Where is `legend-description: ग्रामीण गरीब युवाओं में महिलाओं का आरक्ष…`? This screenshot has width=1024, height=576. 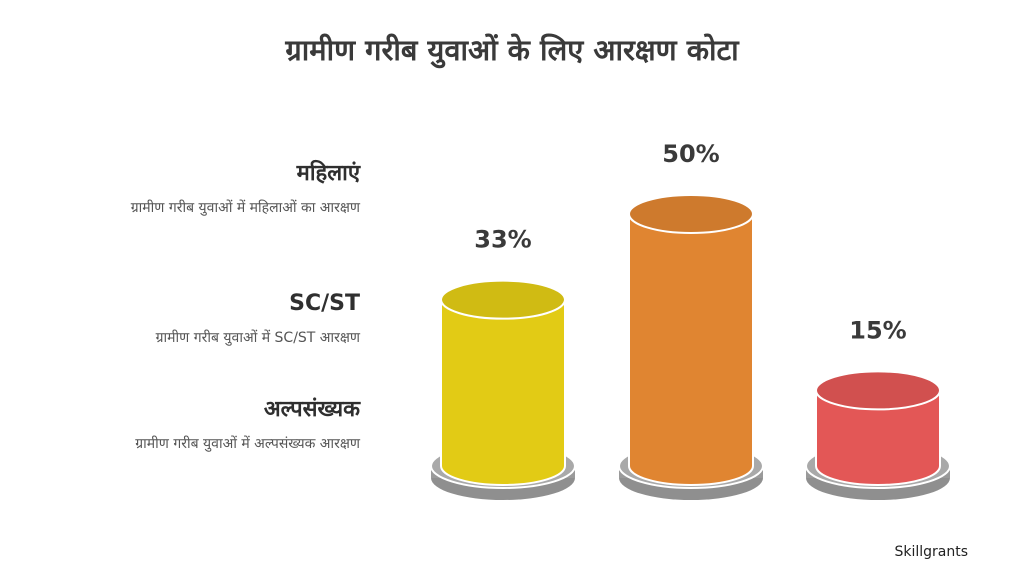
legend-description: ग्रामीण गरीब युवाओं में महिलाओं का आरक्ष… is located at coordinates (245, 208).